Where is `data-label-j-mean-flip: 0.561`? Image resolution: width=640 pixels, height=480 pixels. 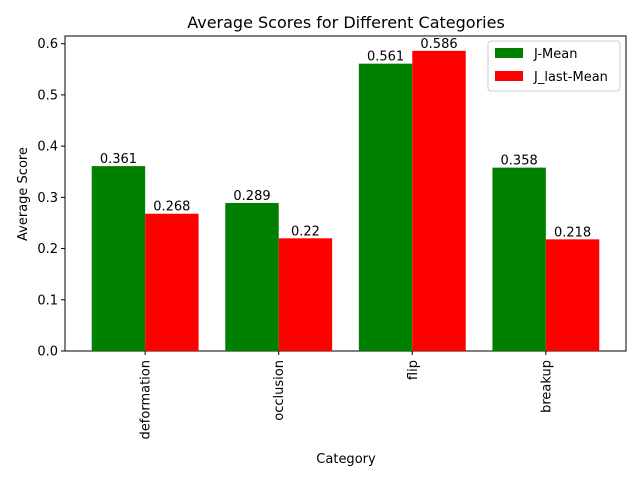
data-label-j-mean-flip: 0.561 is located at coordinates (385, 57).